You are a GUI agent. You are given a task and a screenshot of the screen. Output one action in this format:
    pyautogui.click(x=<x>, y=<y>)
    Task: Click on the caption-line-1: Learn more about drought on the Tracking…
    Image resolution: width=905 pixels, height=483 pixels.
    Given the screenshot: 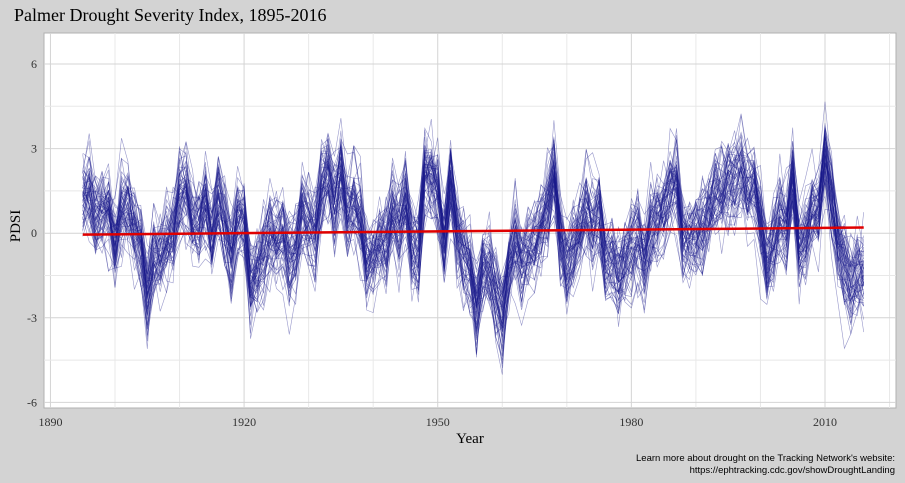 What is the action you would take?
    pyautogui.click(x=765, y=458)
    